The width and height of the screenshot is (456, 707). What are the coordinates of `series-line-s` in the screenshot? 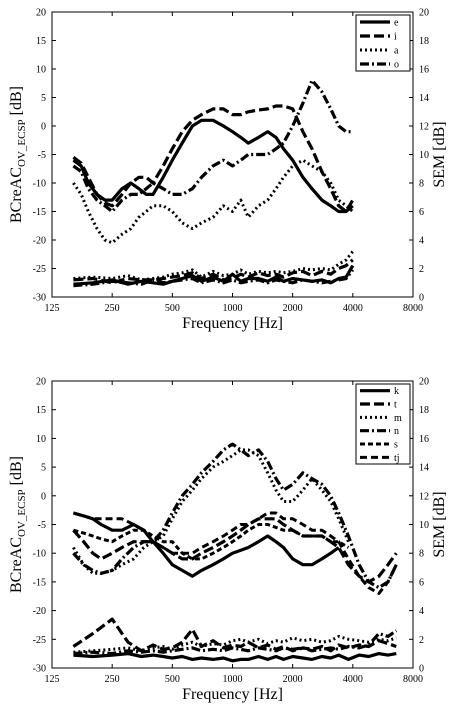 It's located at (211, 542).